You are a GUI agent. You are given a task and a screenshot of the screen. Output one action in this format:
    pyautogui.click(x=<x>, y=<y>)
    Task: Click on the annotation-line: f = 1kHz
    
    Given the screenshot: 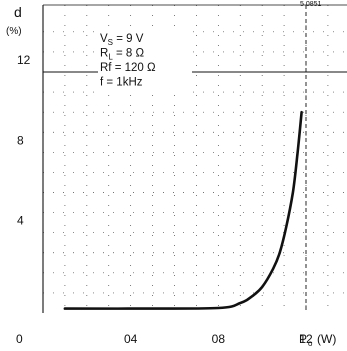 What is the action you would take?
    pyautogui.click(x=121, y=83)
    